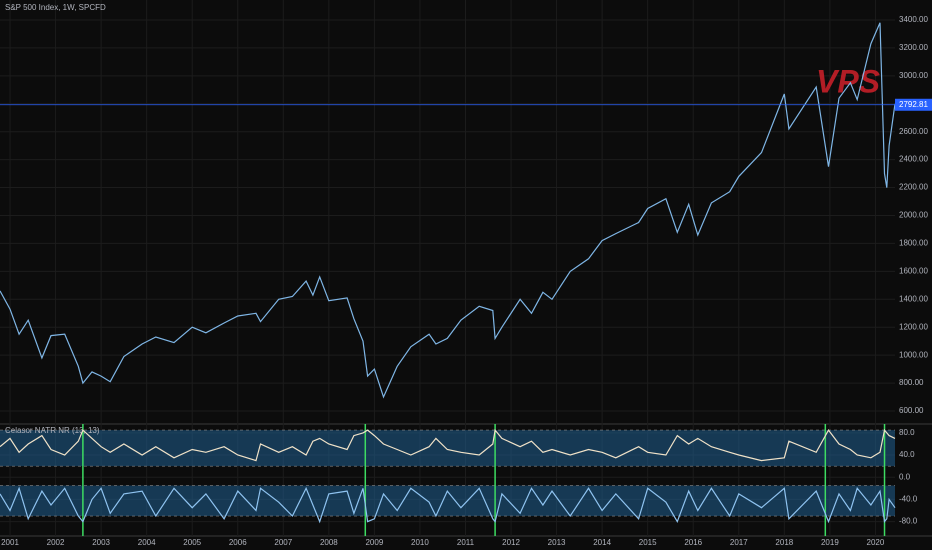  Describe the element at coordinates (907, 432) in the screenshot. I see `y-tick-label: 80.0` at that location.